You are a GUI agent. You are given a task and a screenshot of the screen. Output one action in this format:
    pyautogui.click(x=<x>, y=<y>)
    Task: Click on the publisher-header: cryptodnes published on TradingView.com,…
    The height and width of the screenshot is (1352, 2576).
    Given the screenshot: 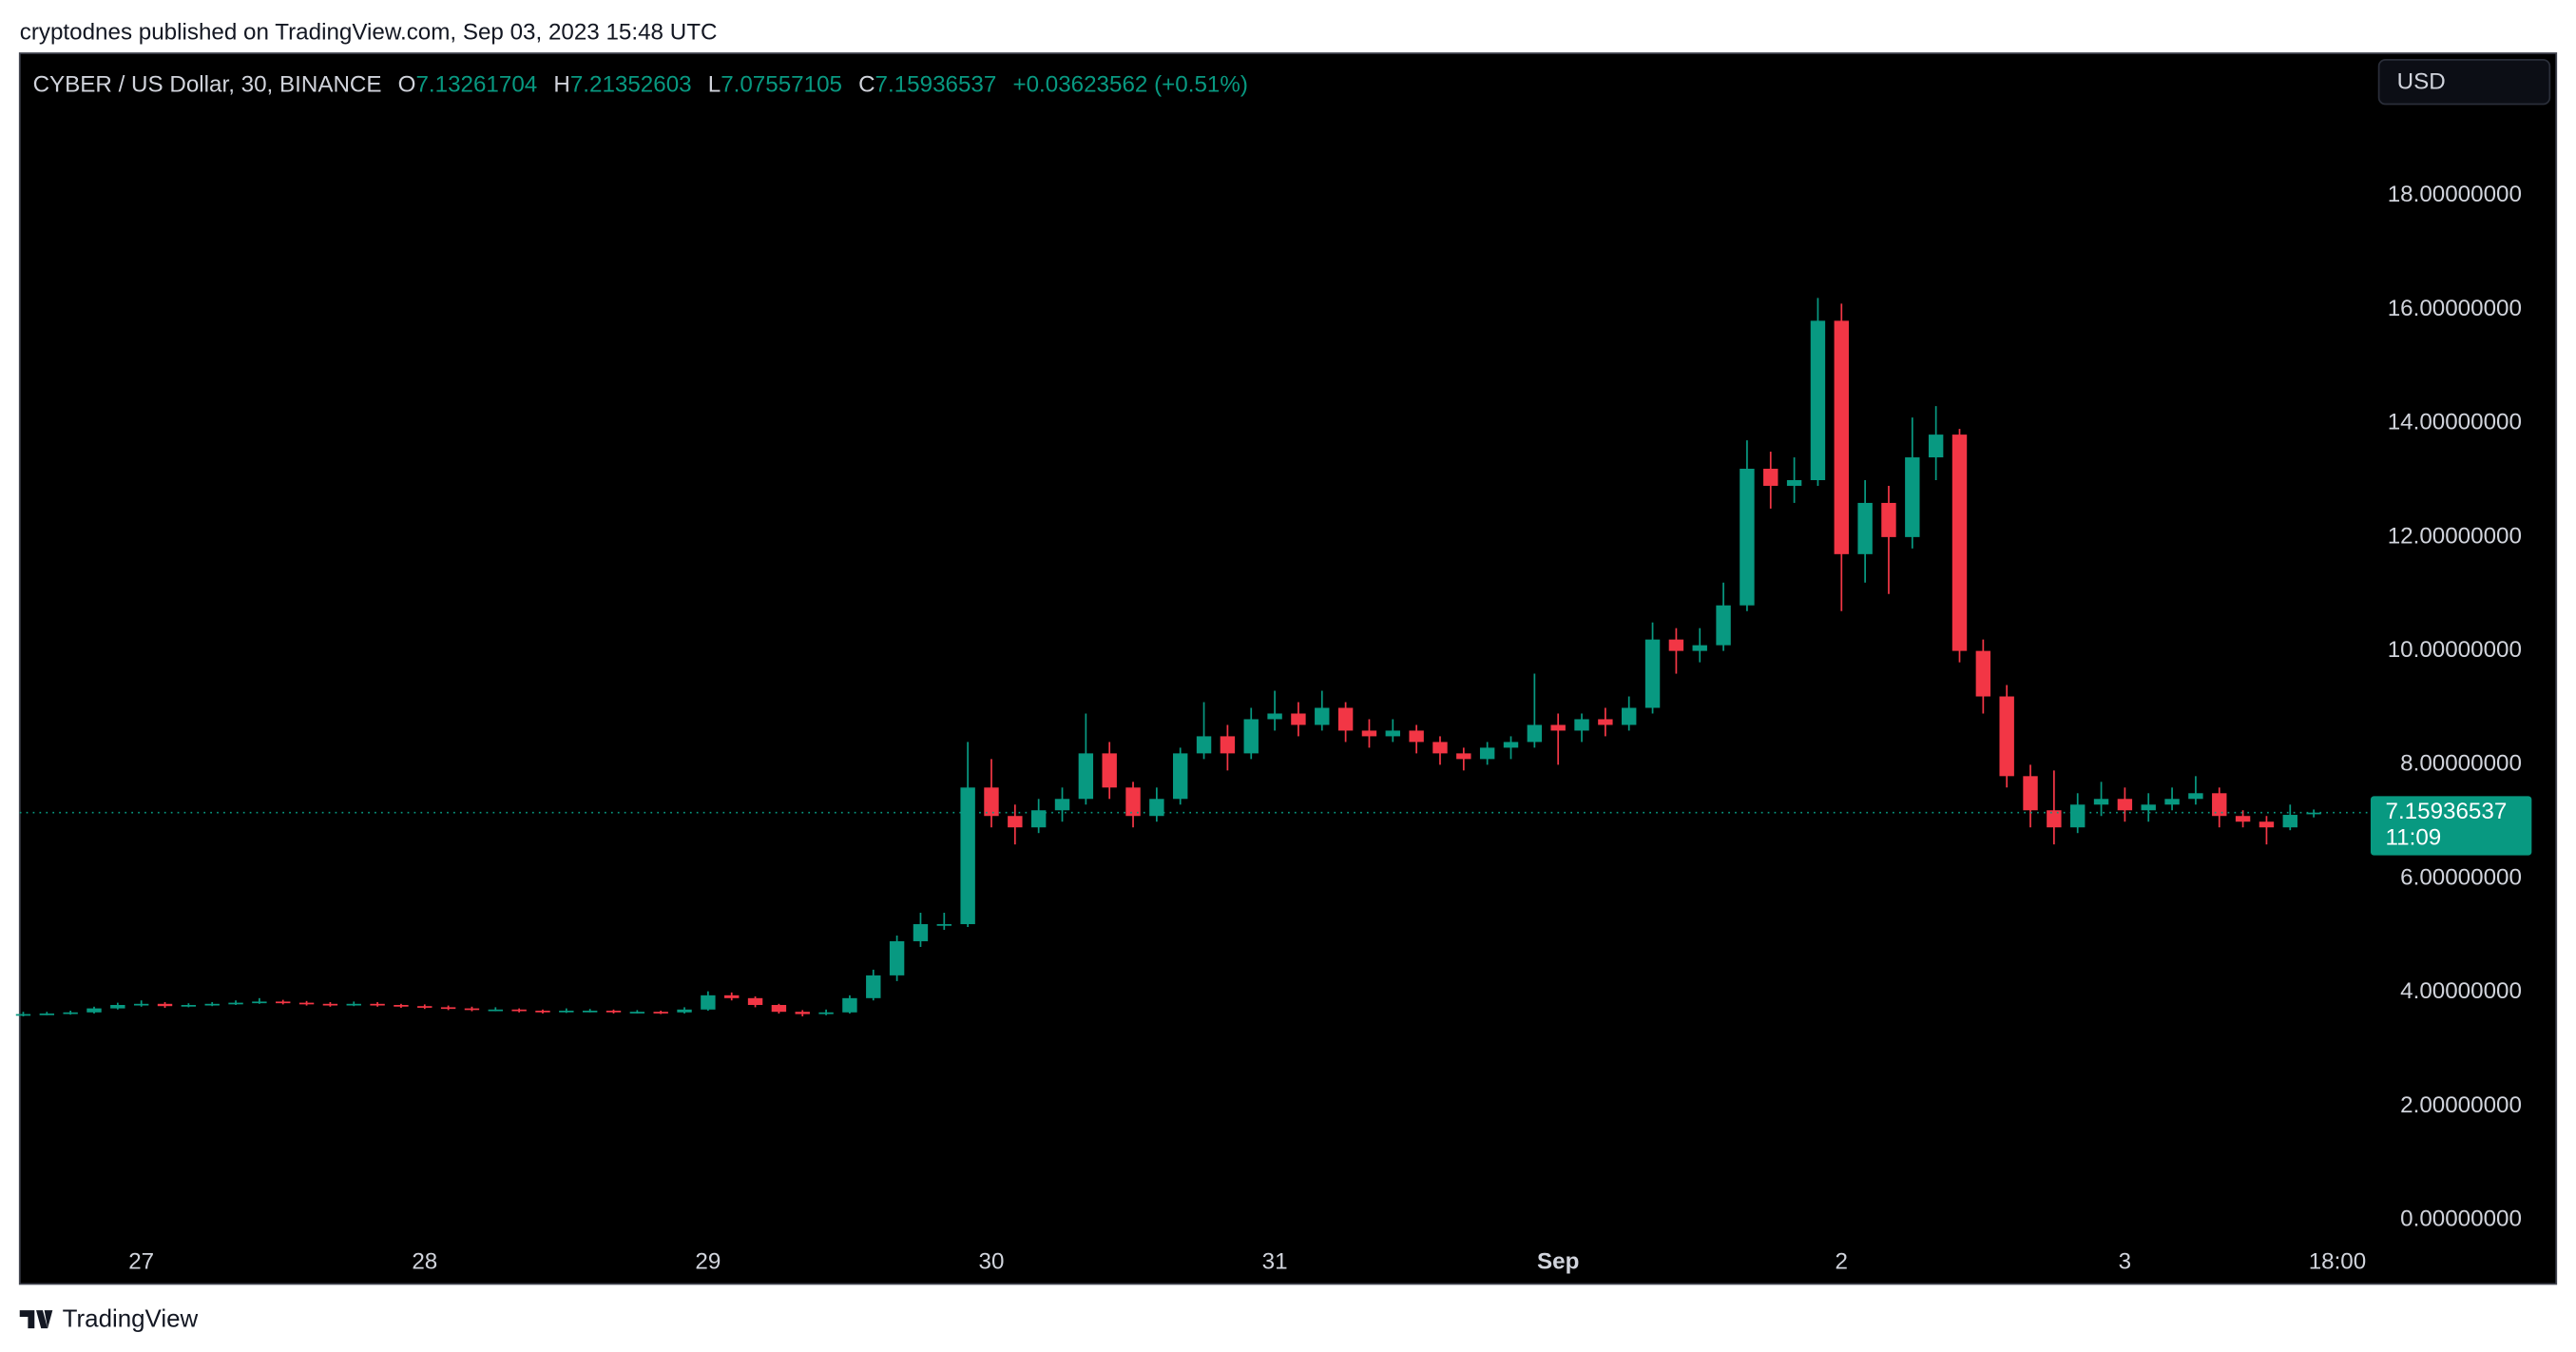 What is the action you would take?
    pyautogui.click(x=369, y=33)
    